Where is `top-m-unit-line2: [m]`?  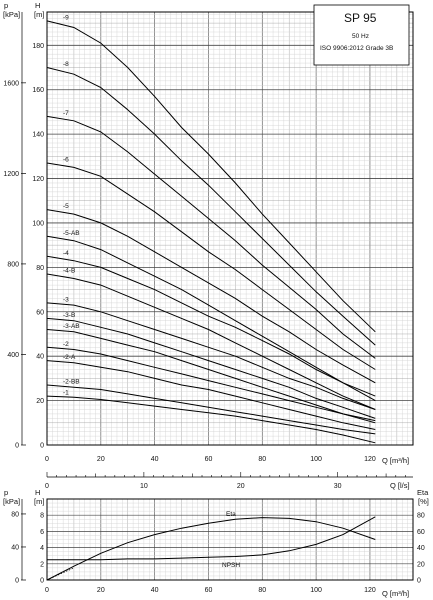
top-m-unit-line2: [m] is located at coordinates (39, 14).